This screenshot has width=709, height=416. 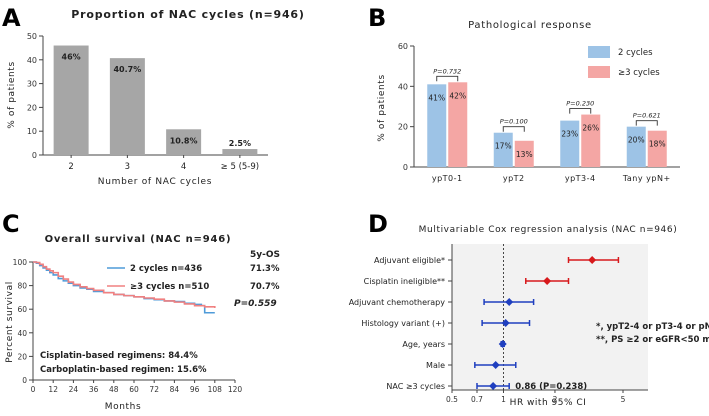 What do you see at coordinates (134, 389) in the screenshot?
I see `panel-c-xtick-label: 60` at bounding box center [134, 389].